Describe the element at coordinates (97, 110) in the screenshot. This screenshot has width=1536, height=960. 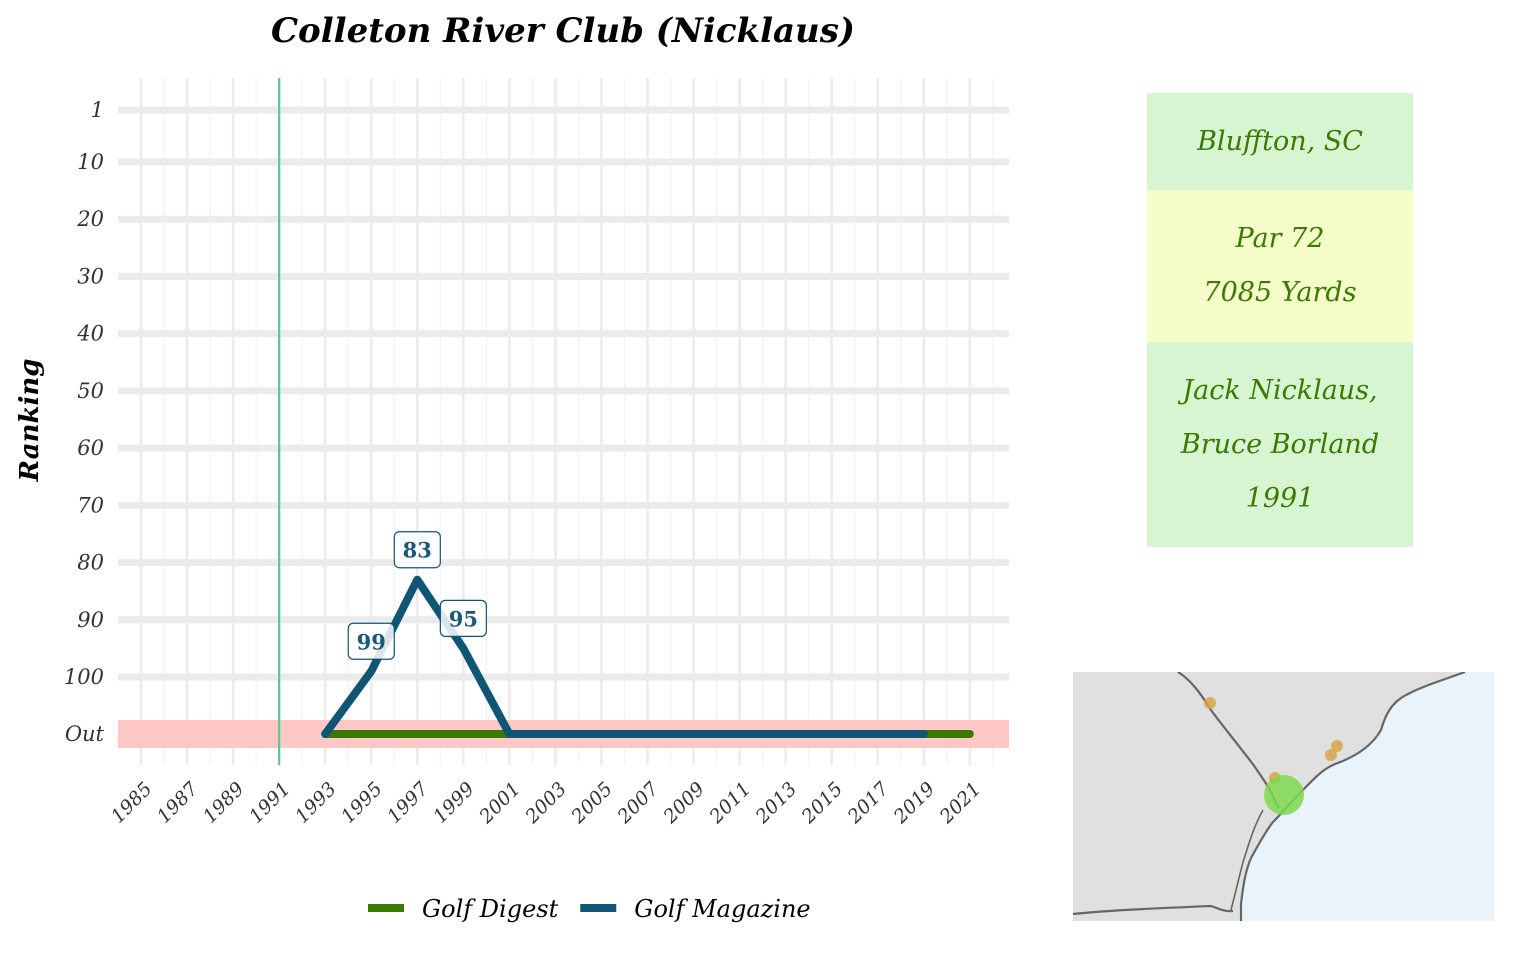
I see `y-tick-label: 1` at that location.